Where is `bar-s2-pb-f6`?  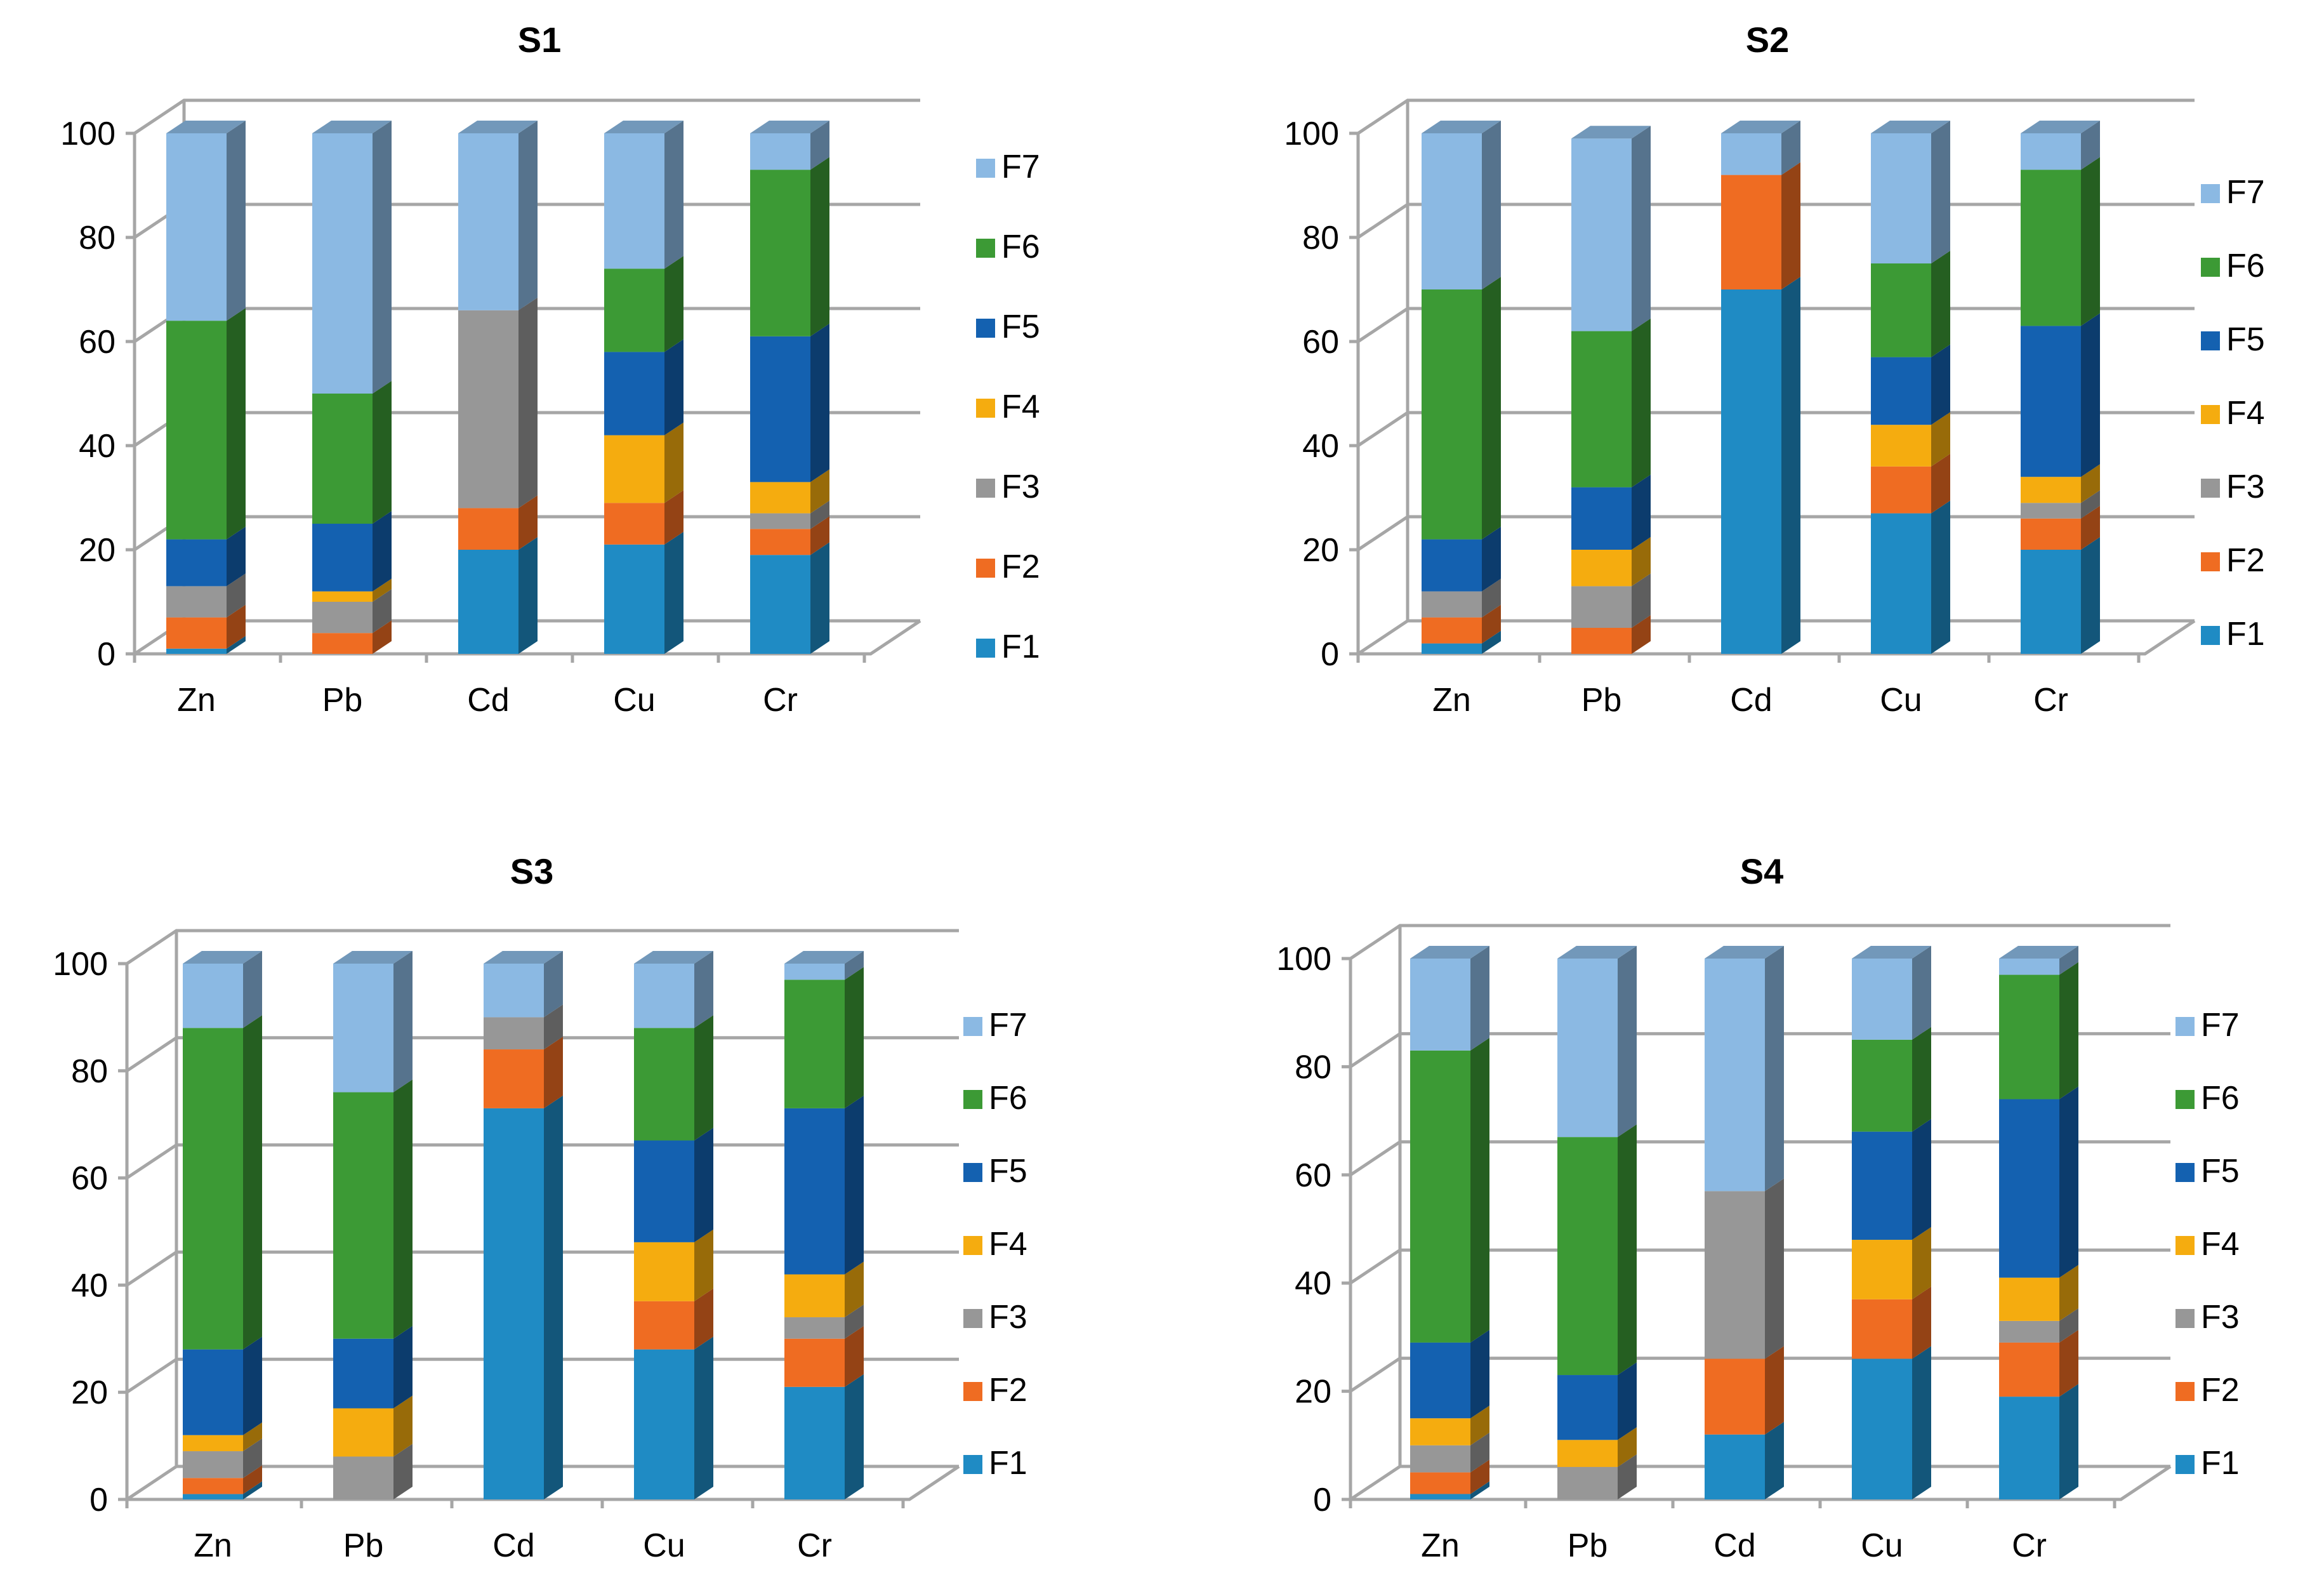
bar-s2-pb-f6 is located at coordinates (1611, 403).